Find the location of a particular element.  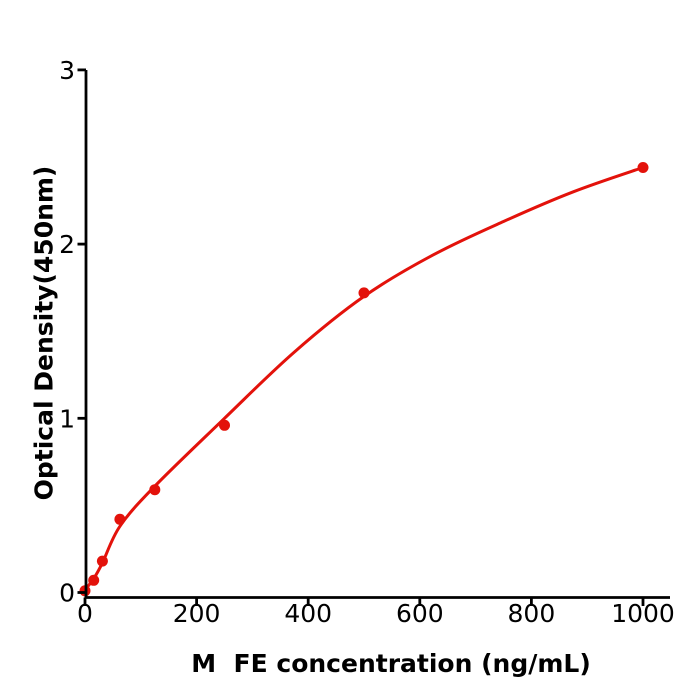

y-tick-label: 0 is located at coordinates (67, 593).